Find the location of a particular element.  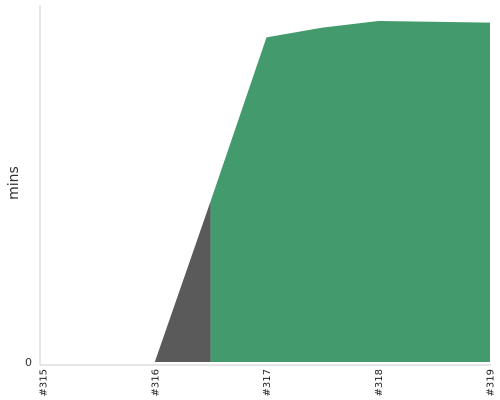

x-tick-labels: #315 #316 #317 #318 #319 is located at coordinates (268, 382).